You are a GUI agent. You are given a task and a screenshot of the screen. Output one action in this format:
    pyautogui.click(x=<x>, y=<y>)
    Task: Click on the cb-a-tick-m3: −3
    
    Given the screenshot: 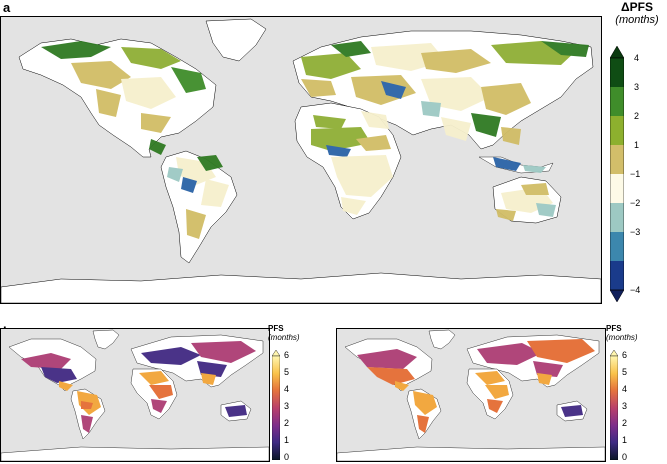 What is the action you would take?
    pyautogui.click(x=635, y=232)
    